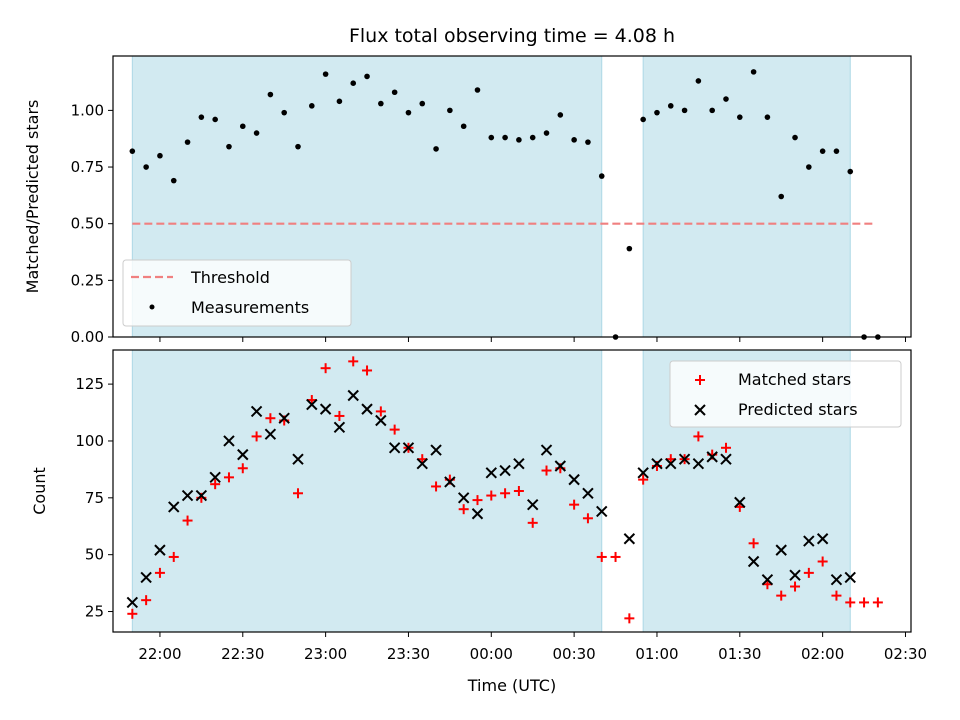 Image resolution: width=960 pixels, height=720 pixels. I want to click on x-tick-label: 22:30, so click(242, 654).